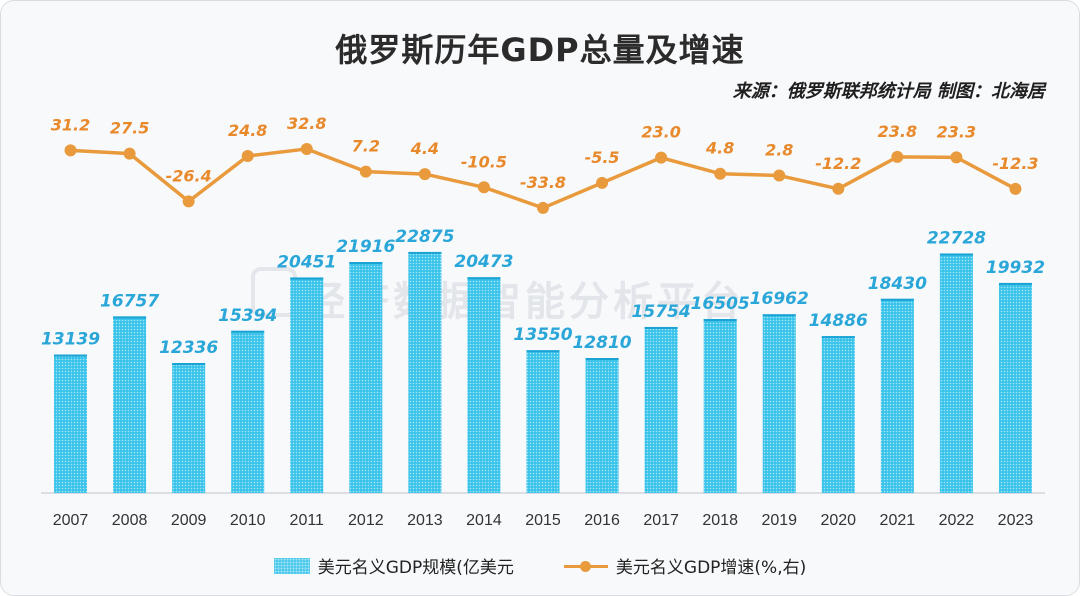 The image size is (1080, 596). Describe the element at coordinates (70, 340) in the screenshot. I see `bar-label-2007: 13139` at that location.